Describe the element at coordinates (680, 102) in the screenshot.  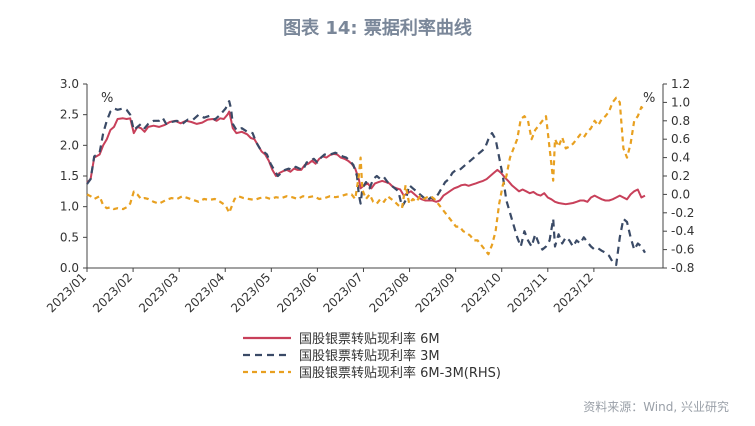
I see `right-tick-label: 1.0` at that location.